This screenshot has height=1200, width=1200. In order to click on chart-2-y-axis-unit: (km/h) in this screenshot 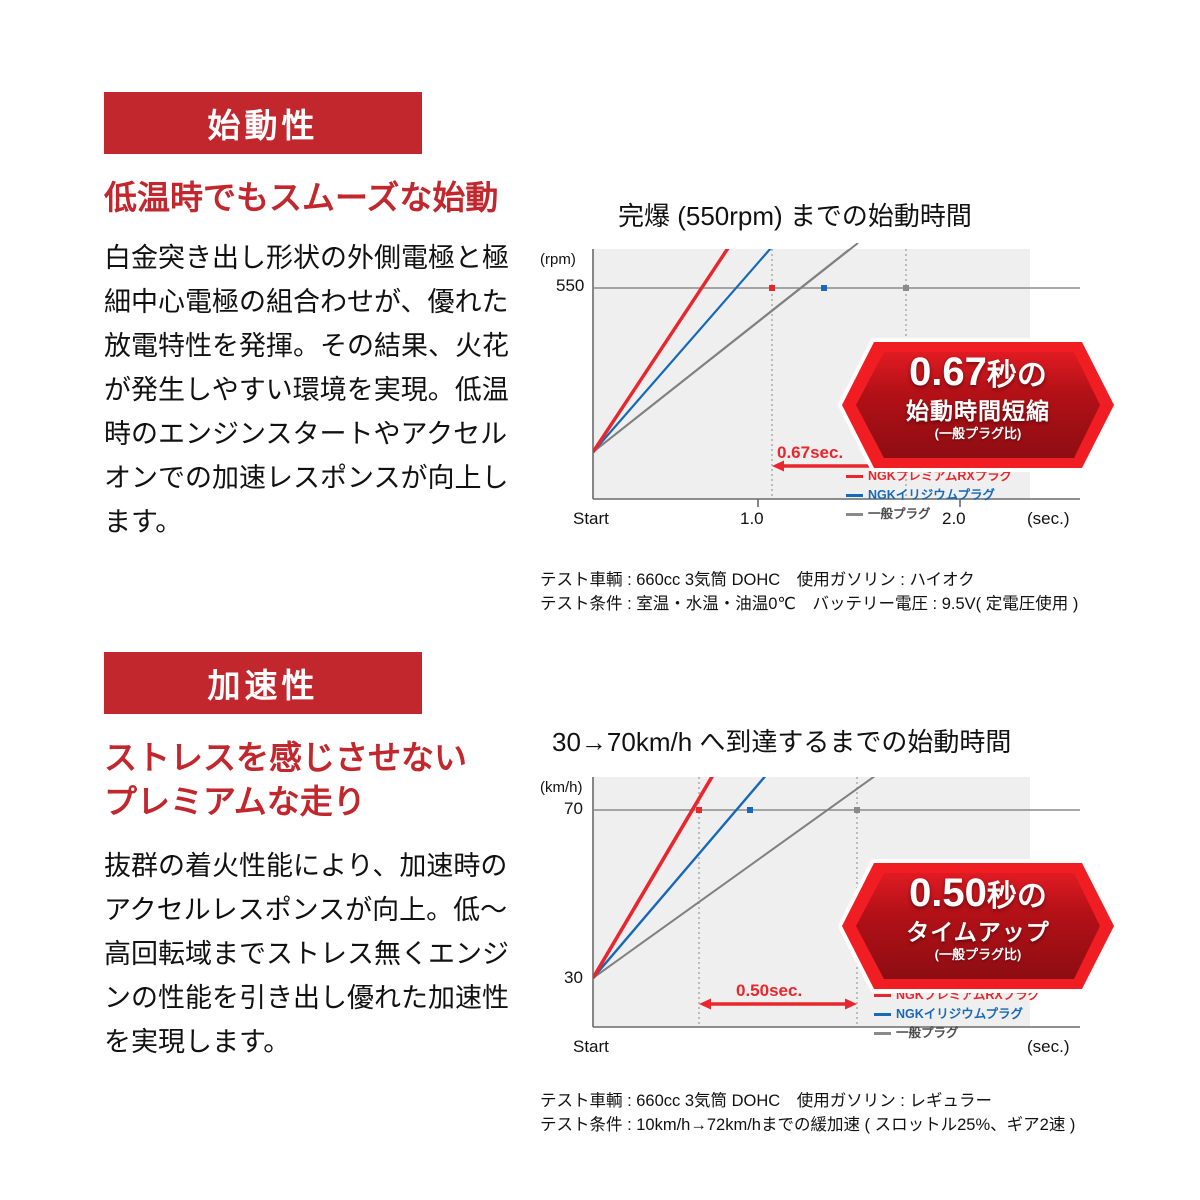, I will do `click(561, 787)`.